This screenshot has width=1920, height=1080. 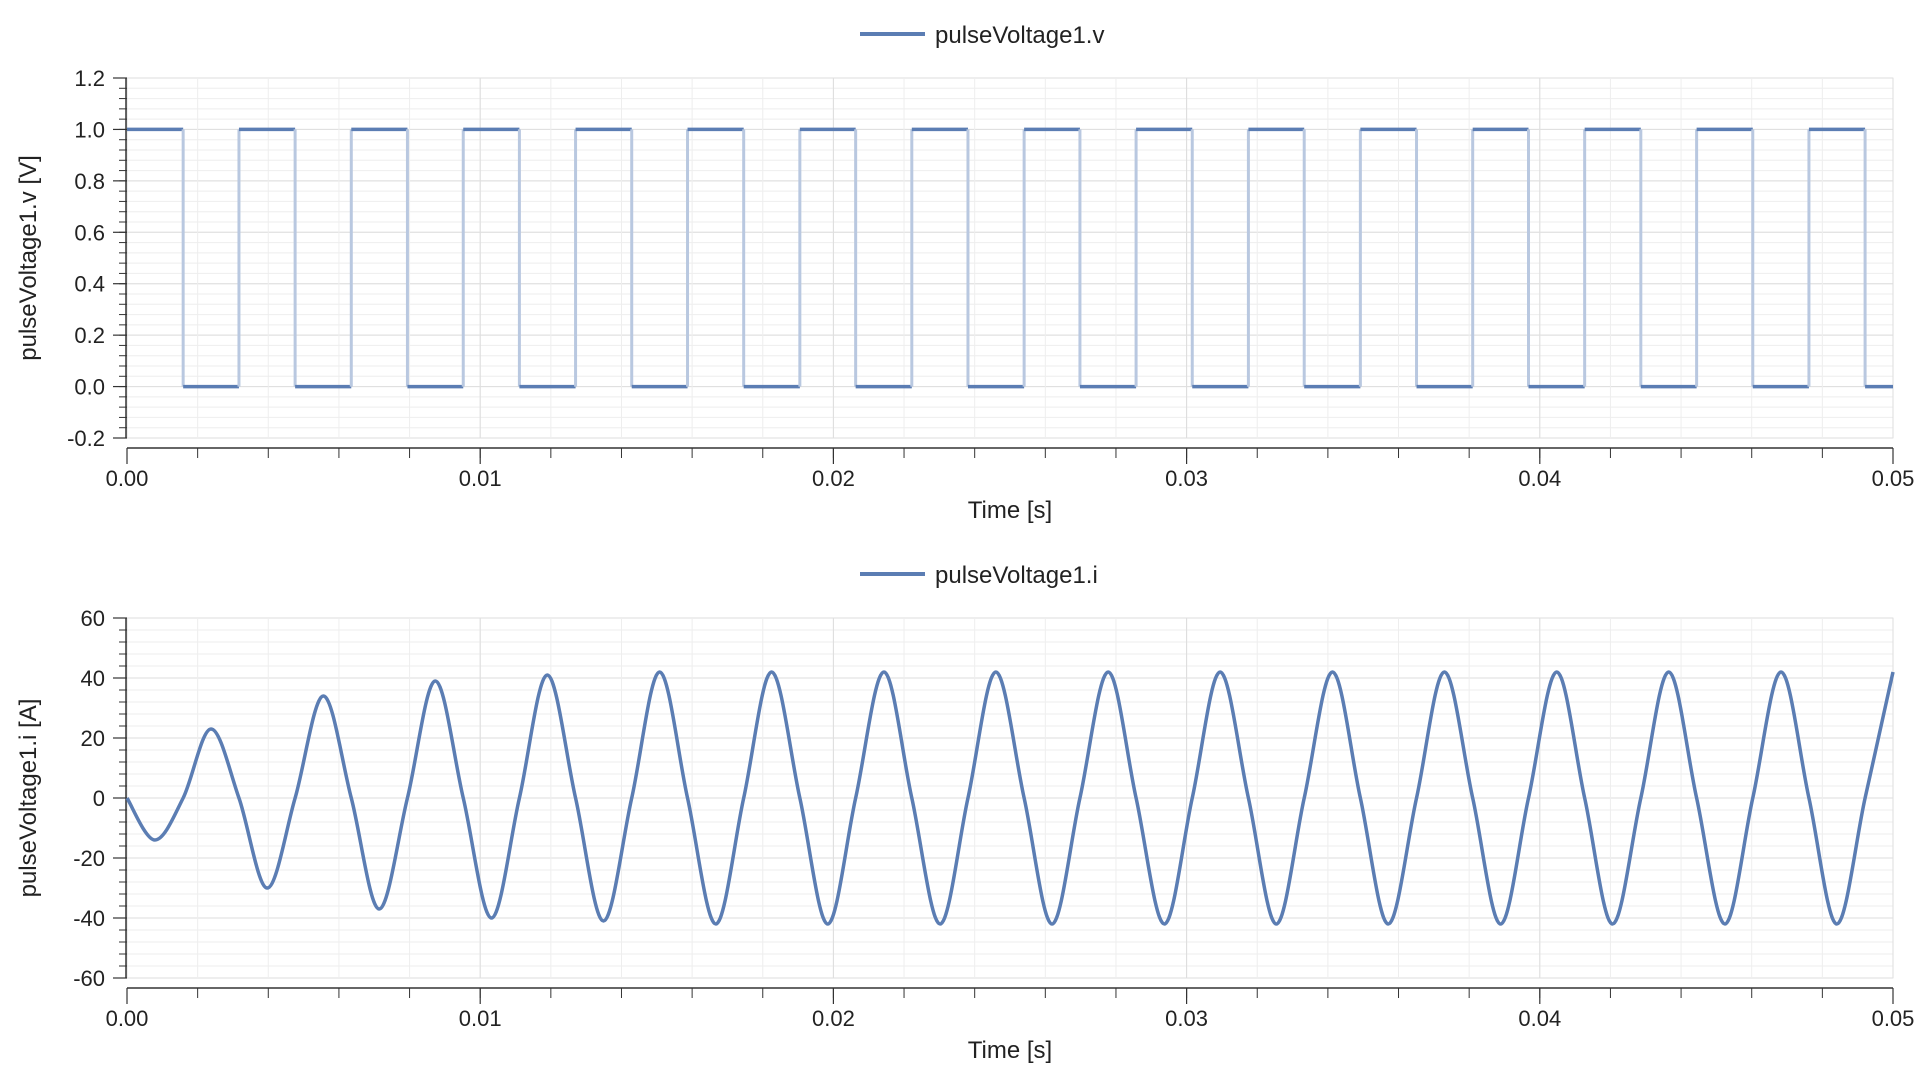 I want to click on voltage-y-tick-label: -0.2, so click(x=86, y=438).